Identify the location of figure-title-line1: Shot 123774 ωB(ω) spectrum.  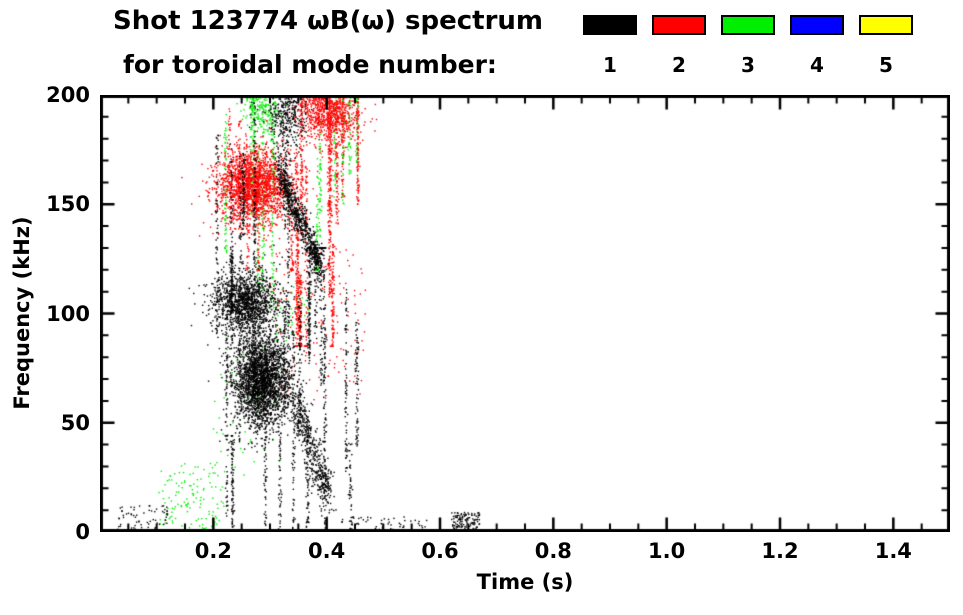
(328, 21).